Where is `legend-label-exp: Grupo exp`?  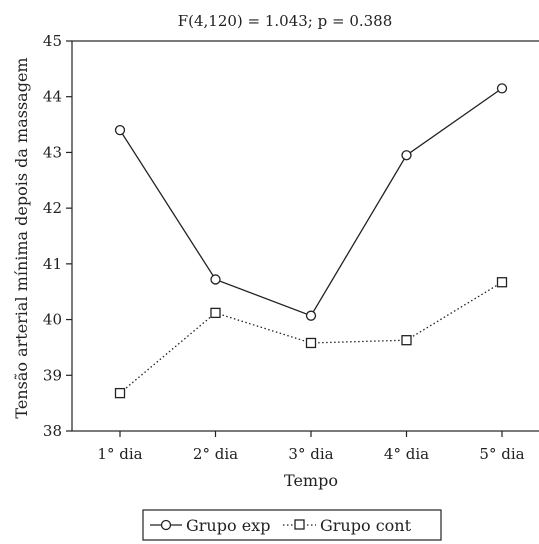
legend-label-exp: Grupo exp is located at coordinates (228, 525).